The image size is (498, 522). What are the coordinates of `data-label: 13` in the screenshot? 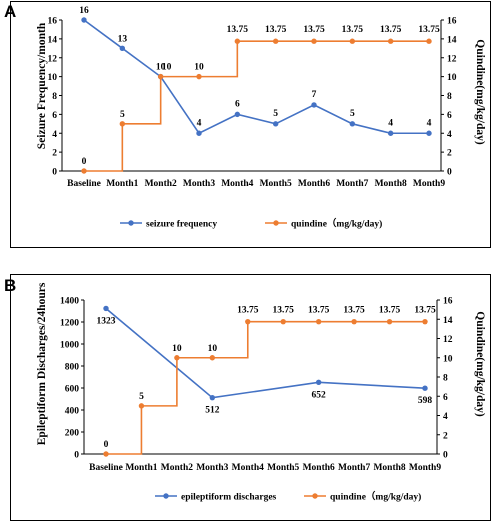 It's located at (123, 39).